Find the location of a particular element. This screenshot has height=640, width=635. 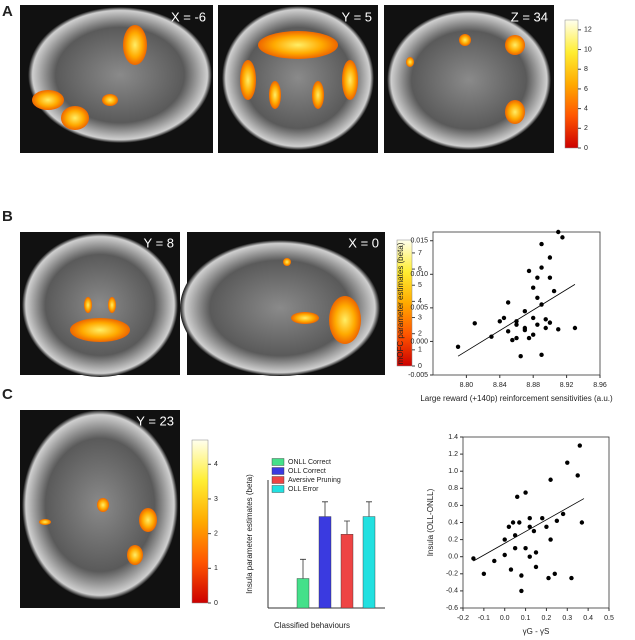

y-tick-label: -0.2 is located at coordinates (452, 574).